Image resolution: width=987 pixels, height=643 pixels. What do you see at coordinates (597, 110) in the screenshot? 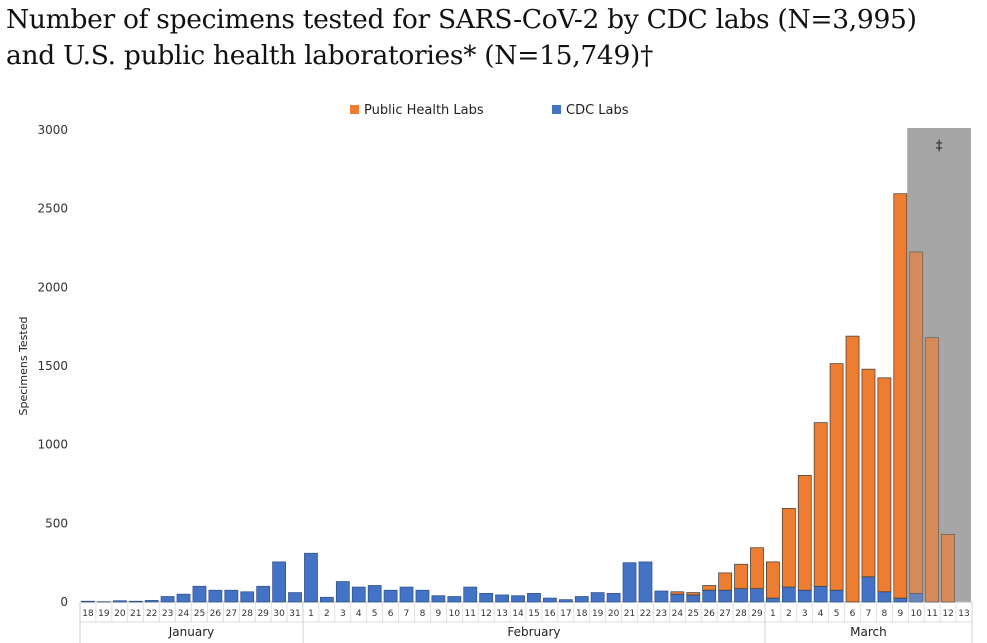
I see `legend-label: CDC Labs` at bounding box center [597, 110].